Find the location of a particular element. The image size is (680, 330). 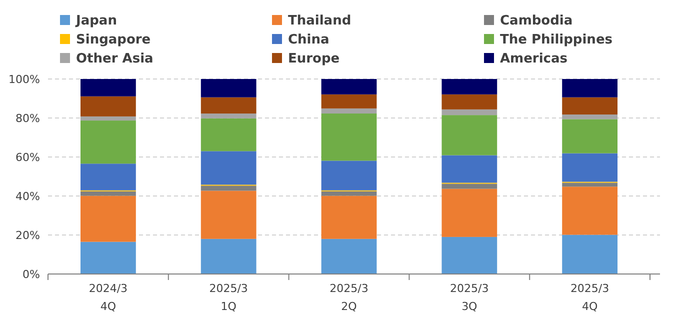

legend-label: China is located at coordinates (309, 40).